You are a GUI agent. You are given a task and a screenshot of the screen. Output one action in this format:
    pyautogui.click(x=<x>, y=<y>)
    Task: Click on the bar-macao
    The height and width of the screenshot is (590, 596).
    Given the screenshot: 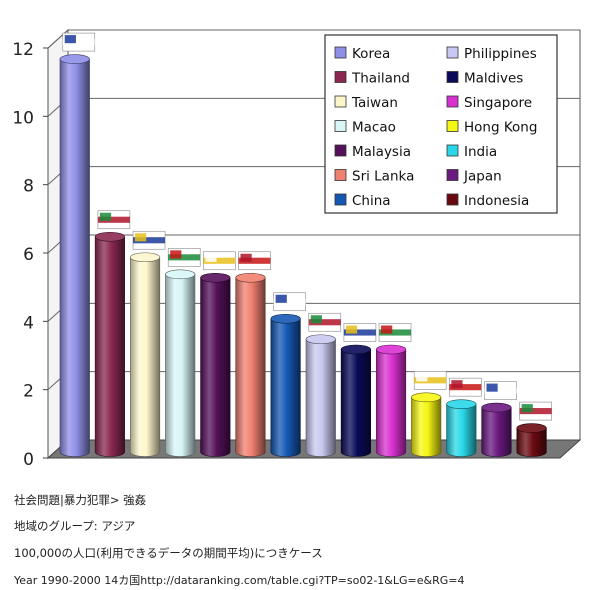 What is the action you would take?
    pyautogui.click(x=180, y=365)
    